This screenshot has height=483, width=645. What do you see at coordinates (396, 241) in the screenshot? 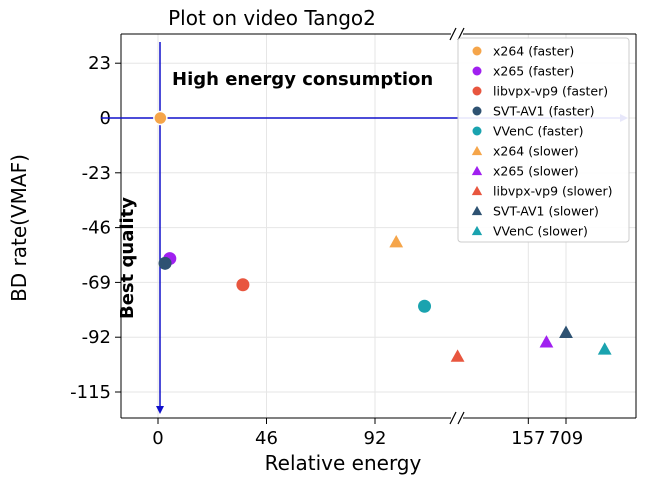
I see `data-point-x264-slower` at bounding box center [396, 241].